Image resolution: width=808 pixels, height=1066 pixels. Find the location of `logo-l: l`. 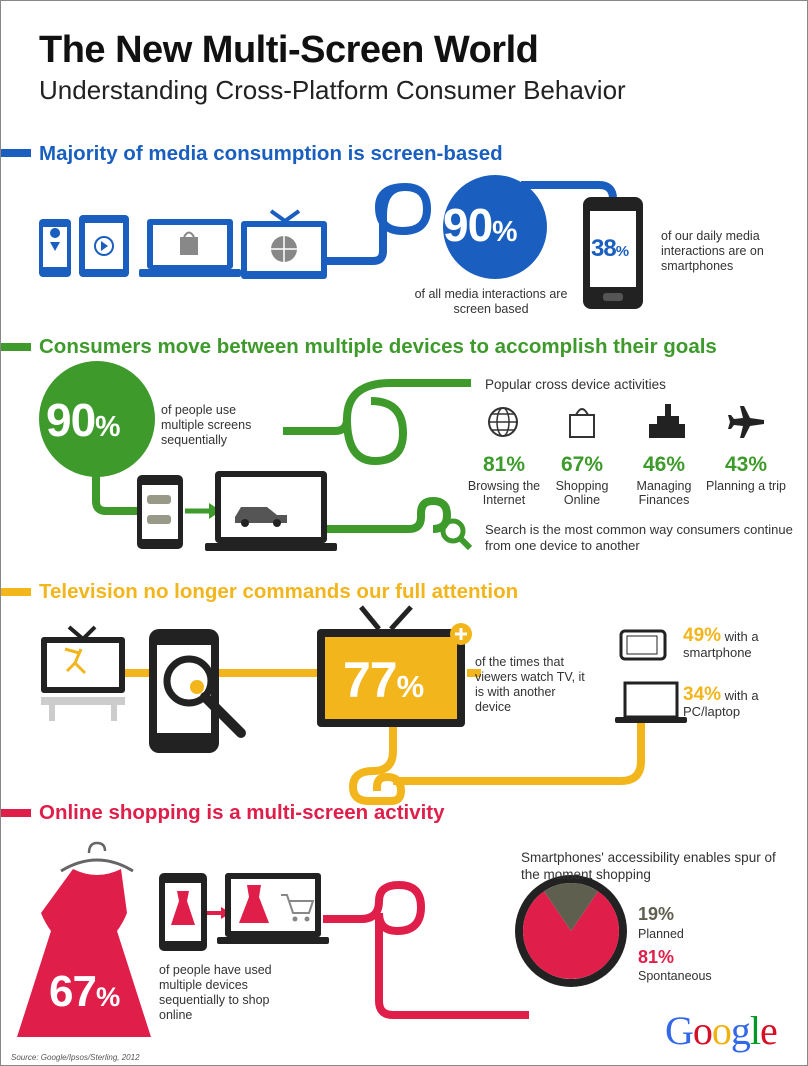

logo-l: l is located at coordinates (755, 1030).